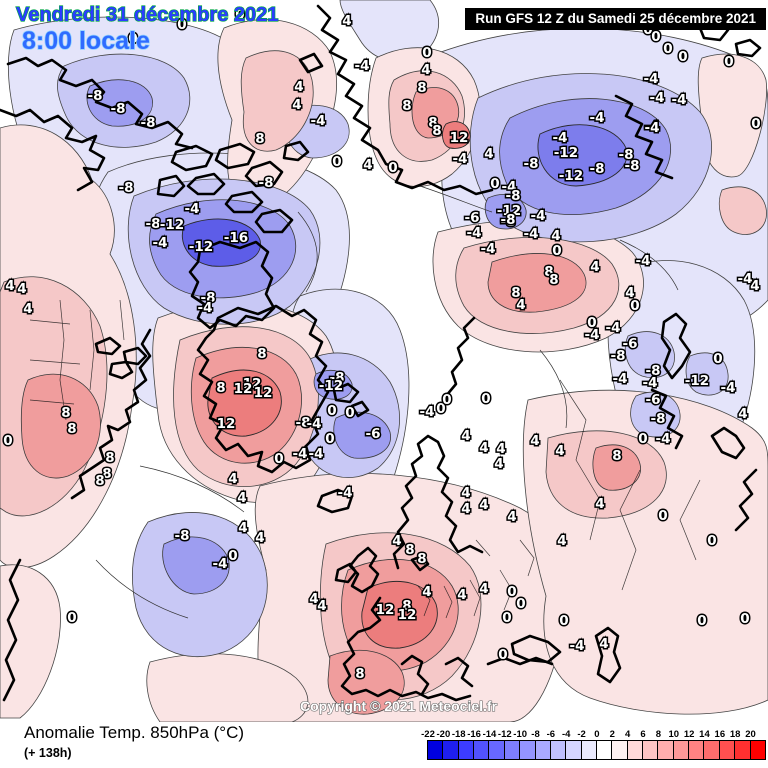 The image size is (768, 768). I want to click on color-scale-tick: 12, so click(689, 734).